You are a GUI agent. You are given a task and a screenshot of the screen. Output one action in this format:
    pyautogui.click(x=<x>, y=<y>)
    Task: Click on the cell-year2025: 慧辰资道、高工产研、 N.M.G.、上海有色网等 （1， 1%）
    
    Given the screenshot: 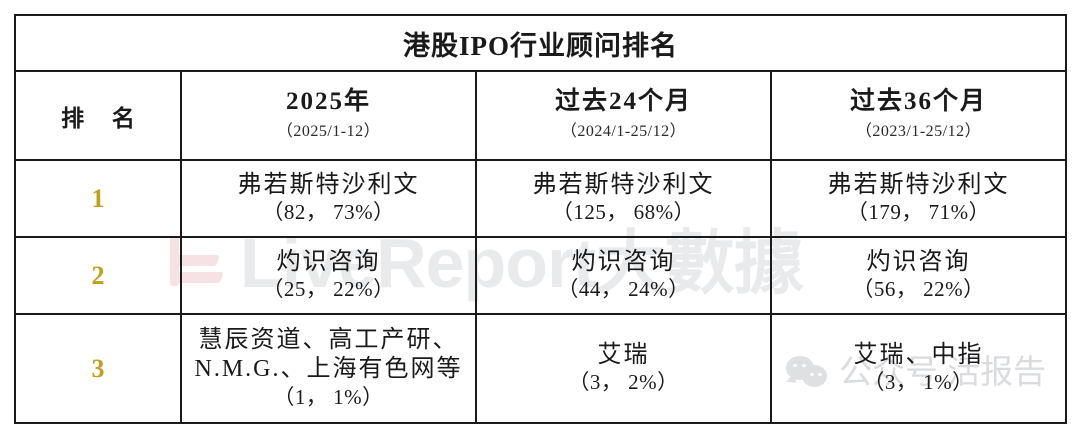 What is the action you would take?
    pyautogui.click(x=328, y=368)
    